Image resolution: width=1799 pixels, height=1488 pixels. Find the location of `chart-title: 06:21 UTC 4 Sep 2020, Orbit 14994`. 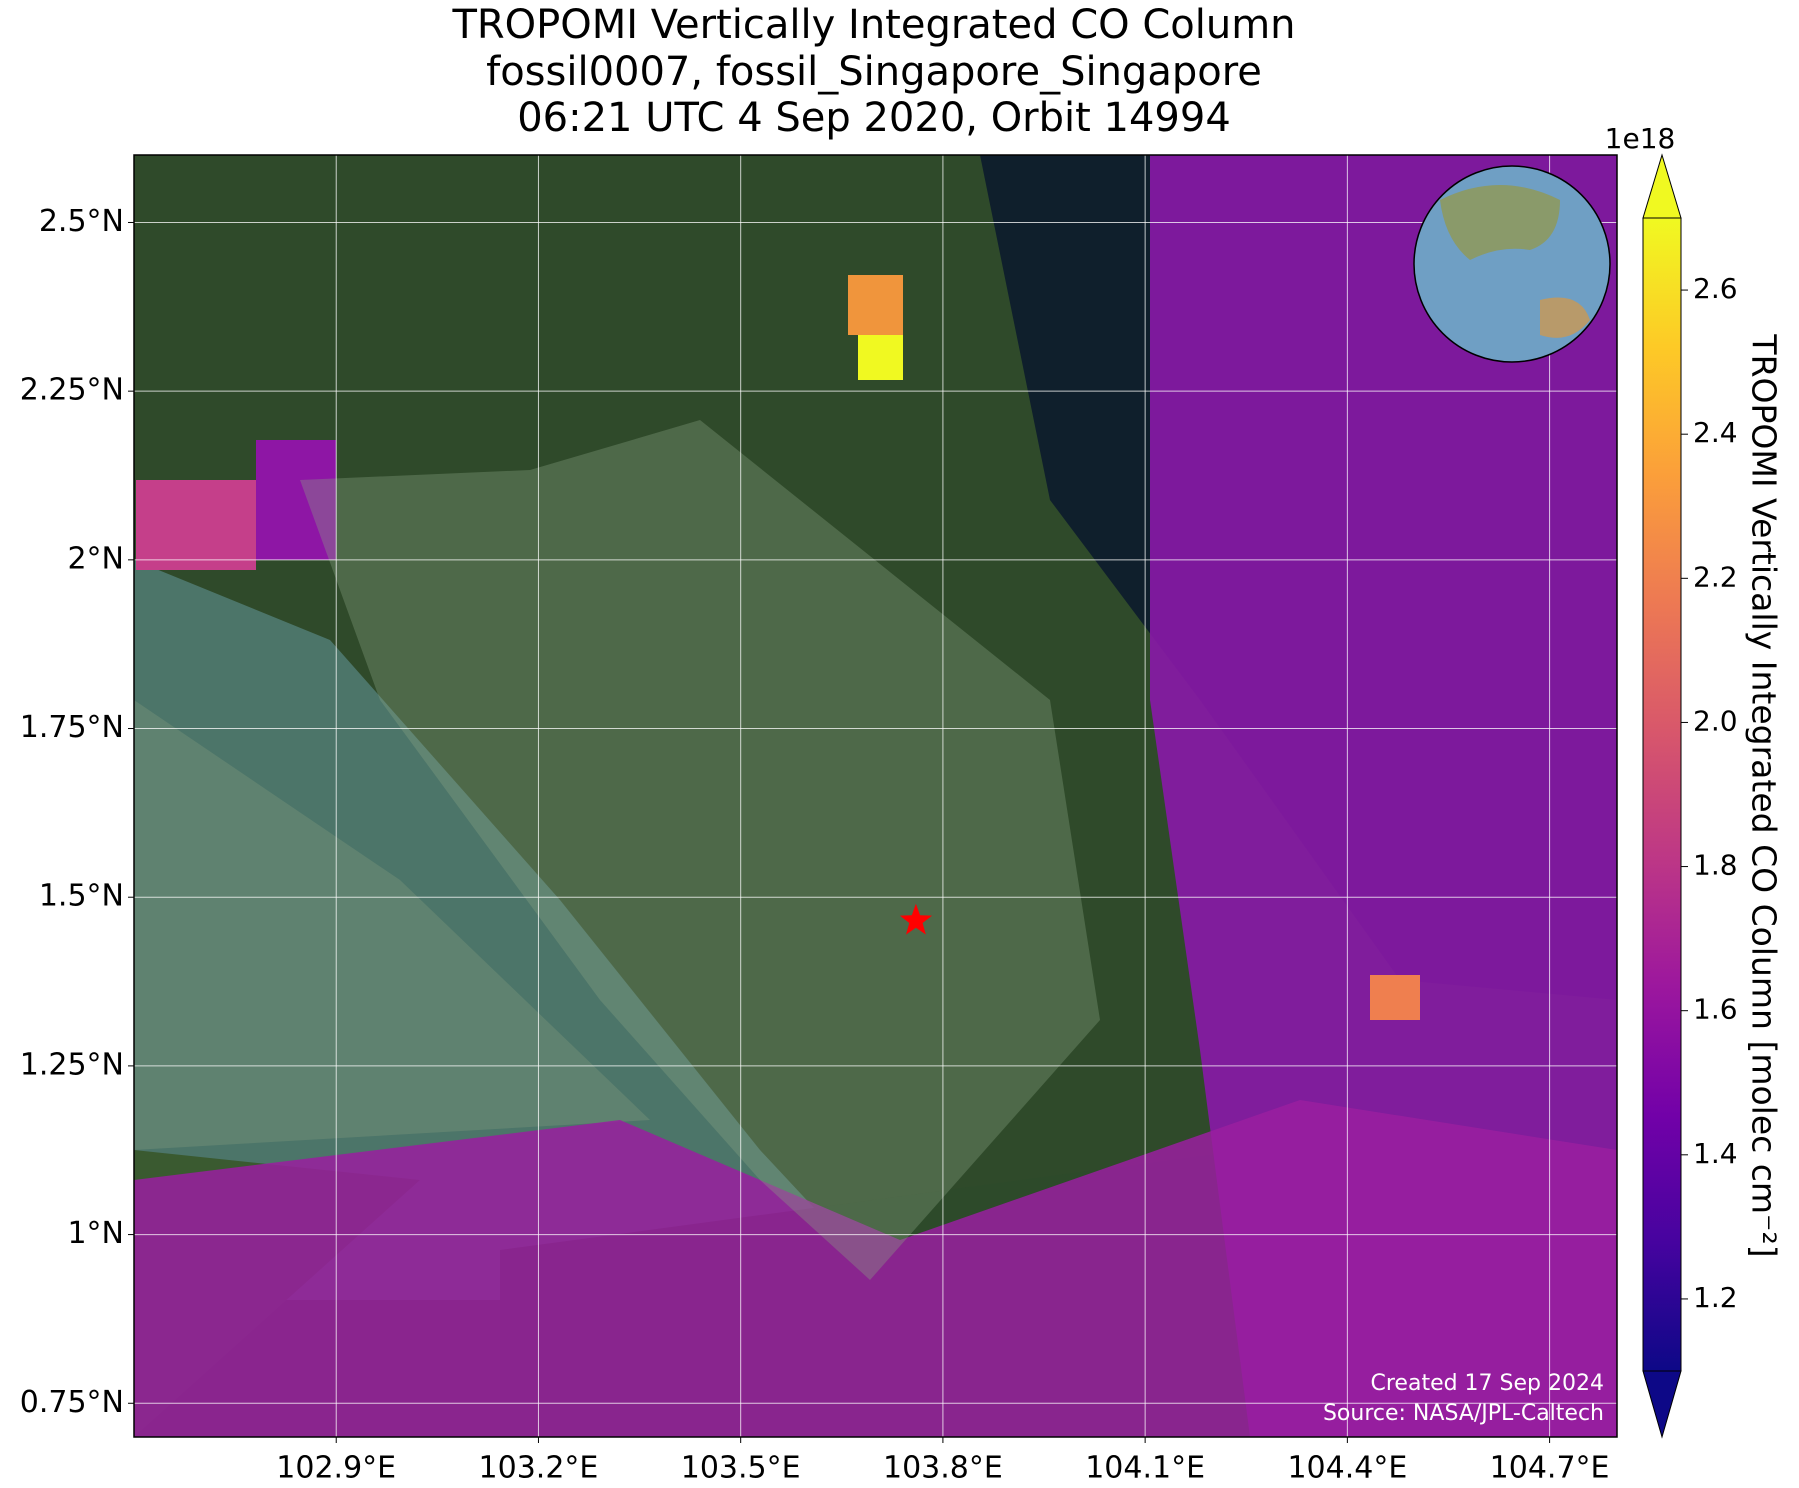

chart-title: 06:21 UTC 4 Sep 2020, Orbit 14994 is located at coordinates (874, 118).